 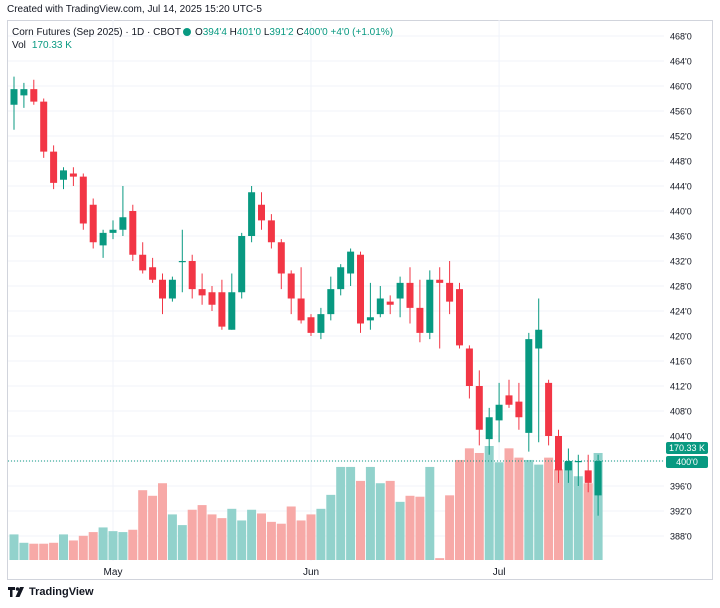 What do you see at coordinates (681, 362) in the screenshot?
I see `y-tick-label: 416'0` at bounding box center [681, 362].